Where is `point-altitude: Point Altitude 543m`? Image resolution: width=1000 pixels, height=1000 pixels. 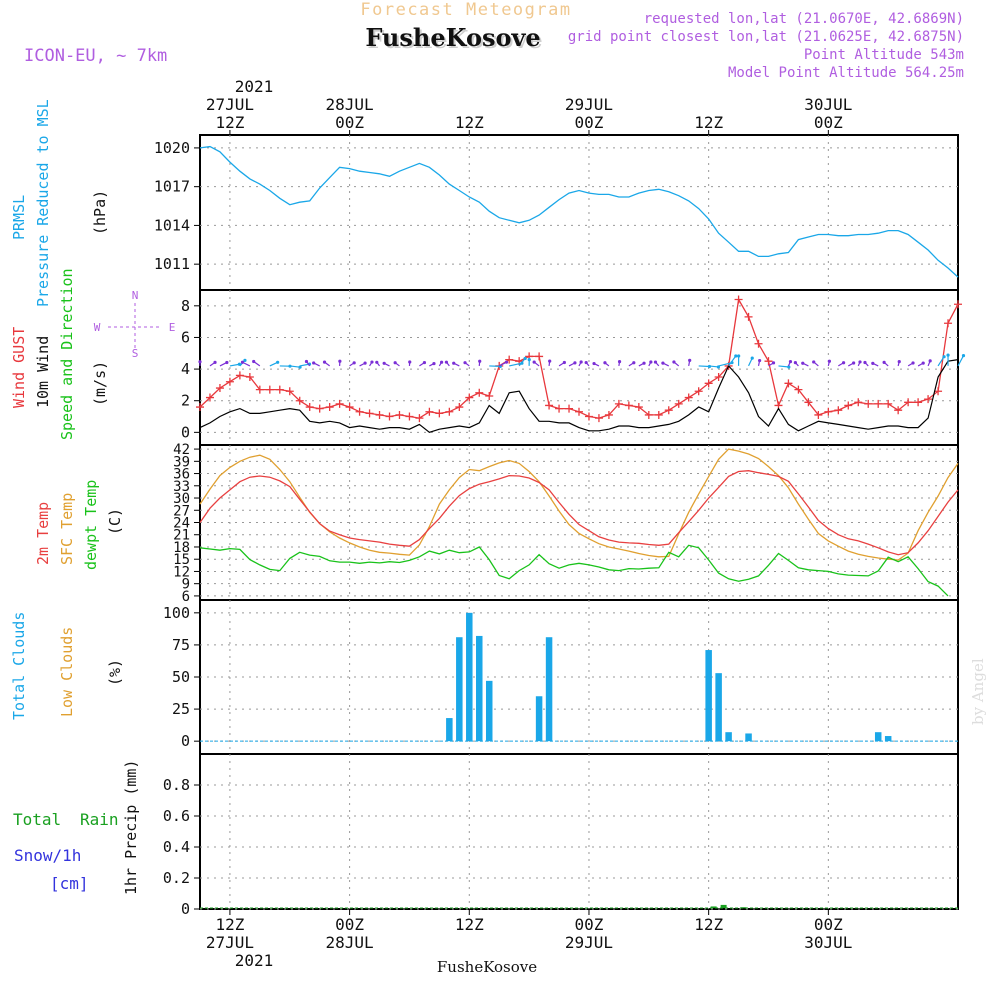
point-altitude: Point Altitude 543m is located at coordinates (884, 55).